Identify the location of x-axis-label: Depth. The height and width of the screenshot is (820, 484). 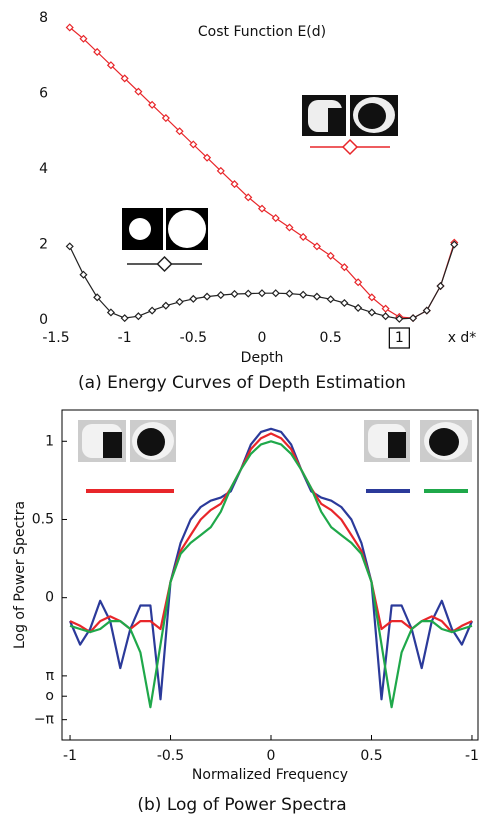
(262, 358).